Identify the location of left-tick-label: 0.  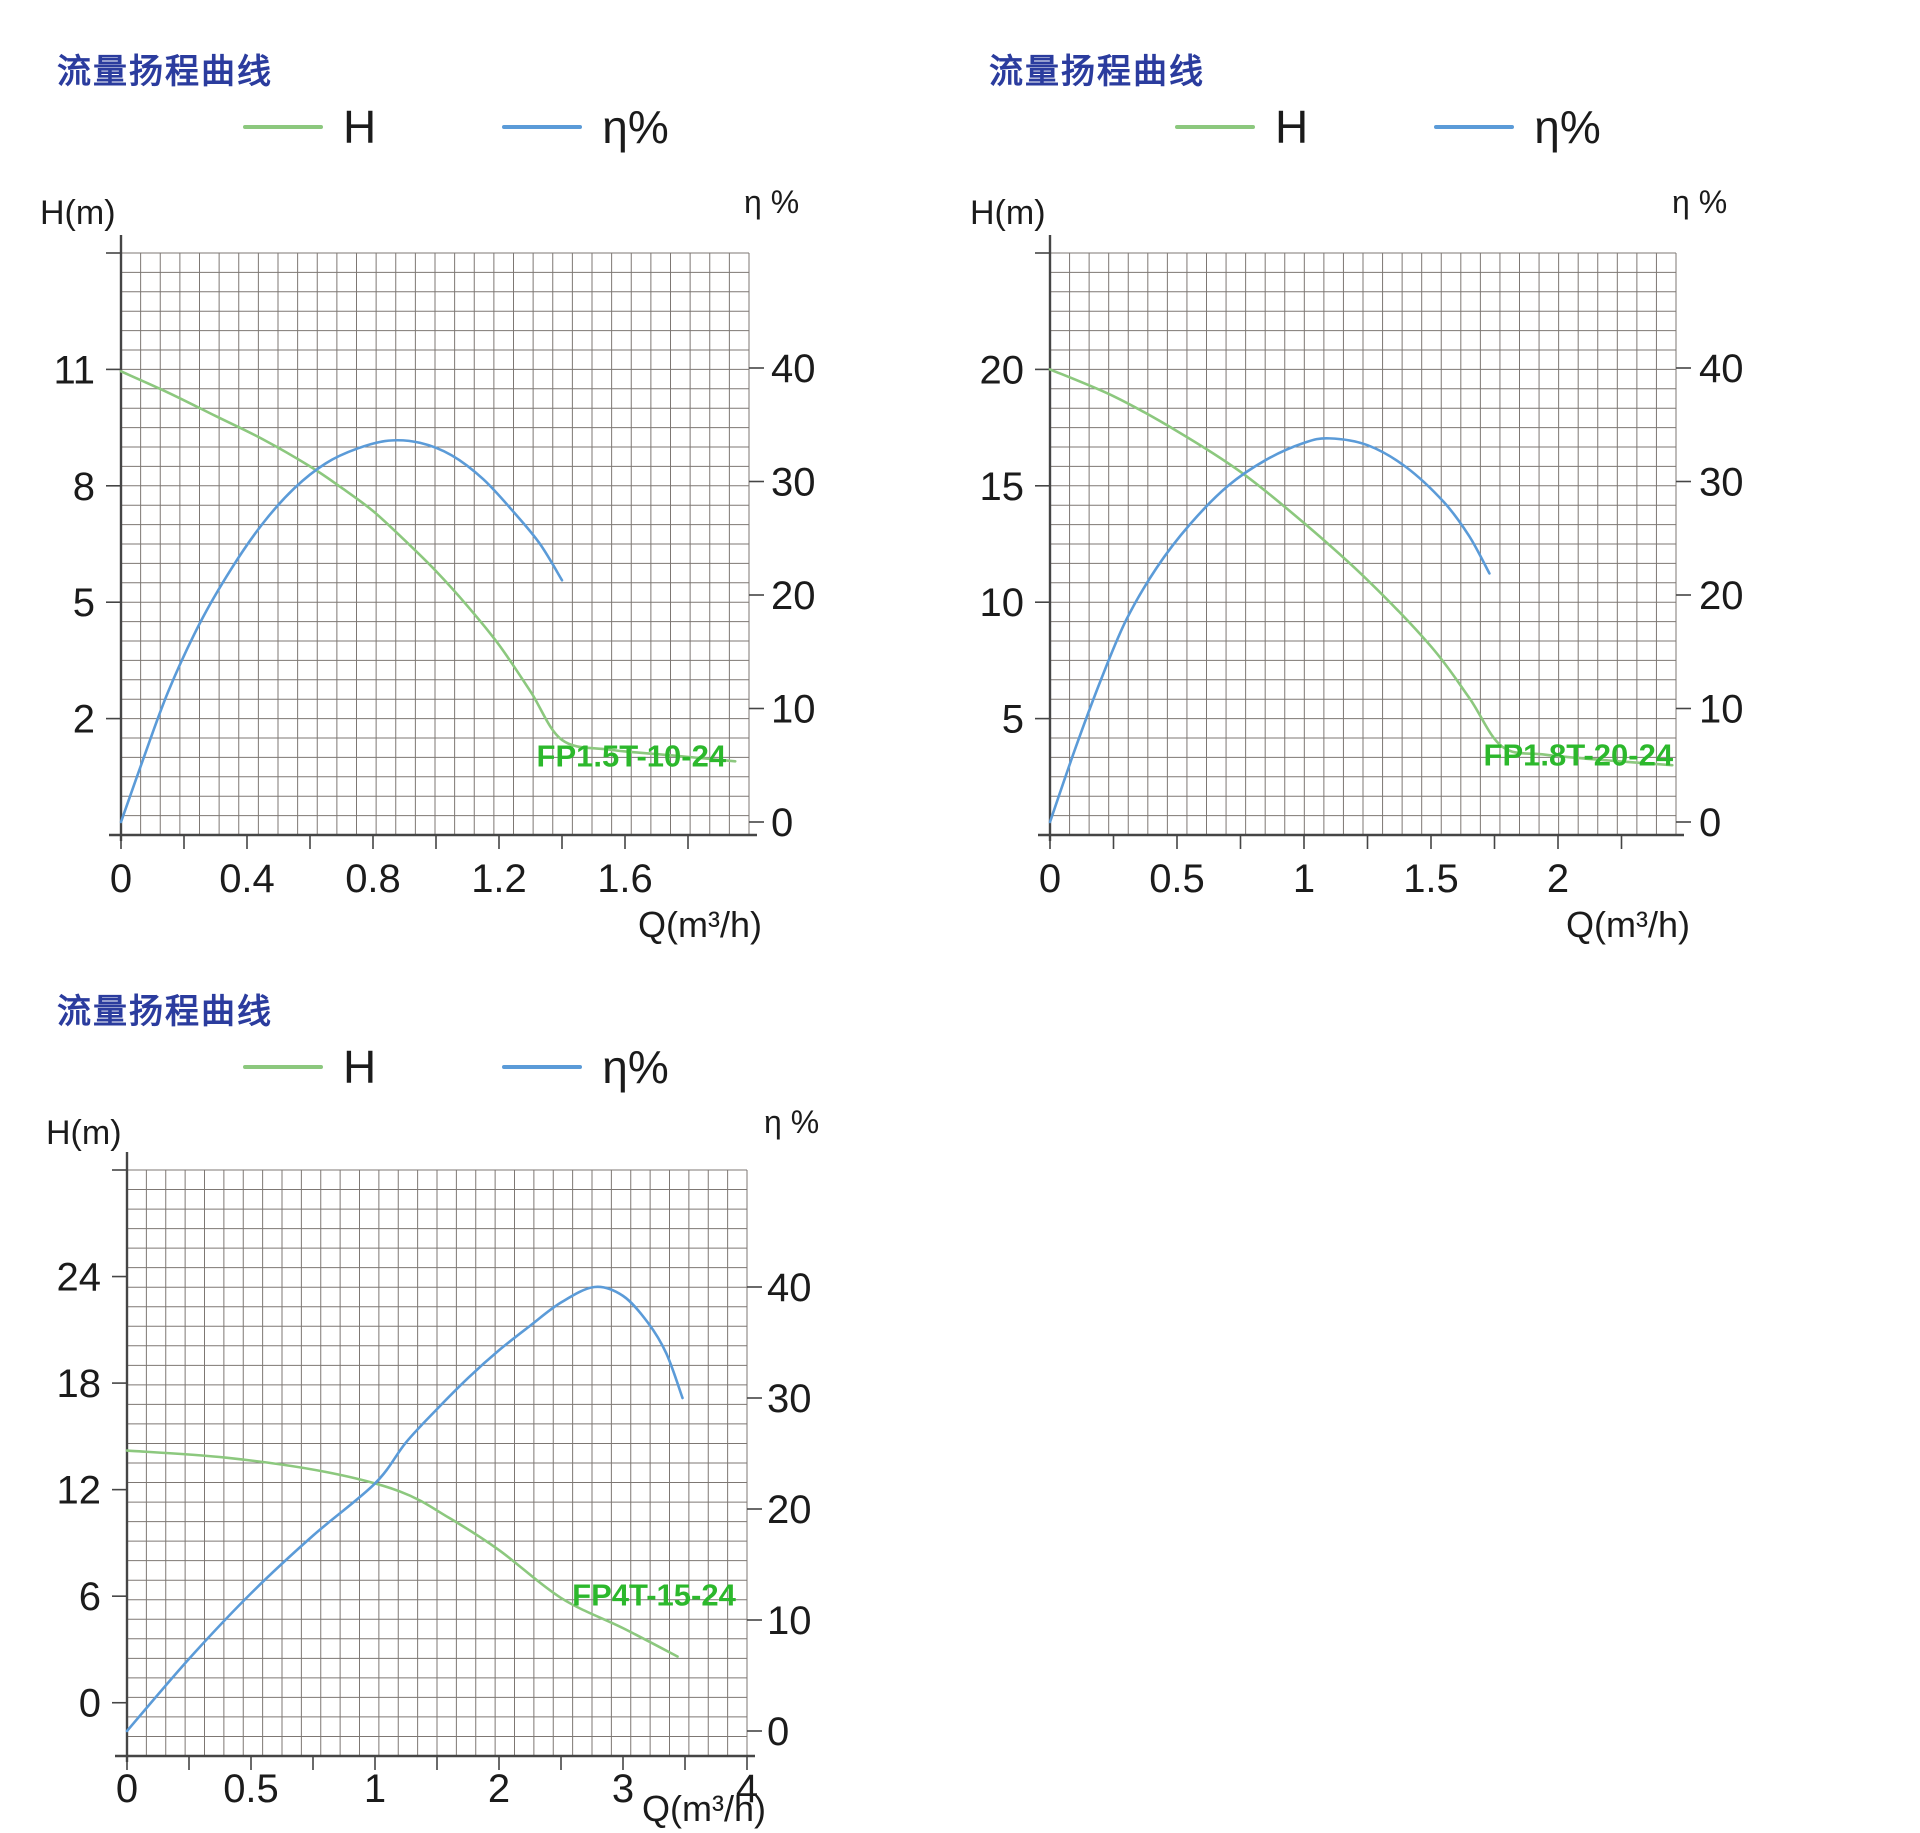
(90, 1704).